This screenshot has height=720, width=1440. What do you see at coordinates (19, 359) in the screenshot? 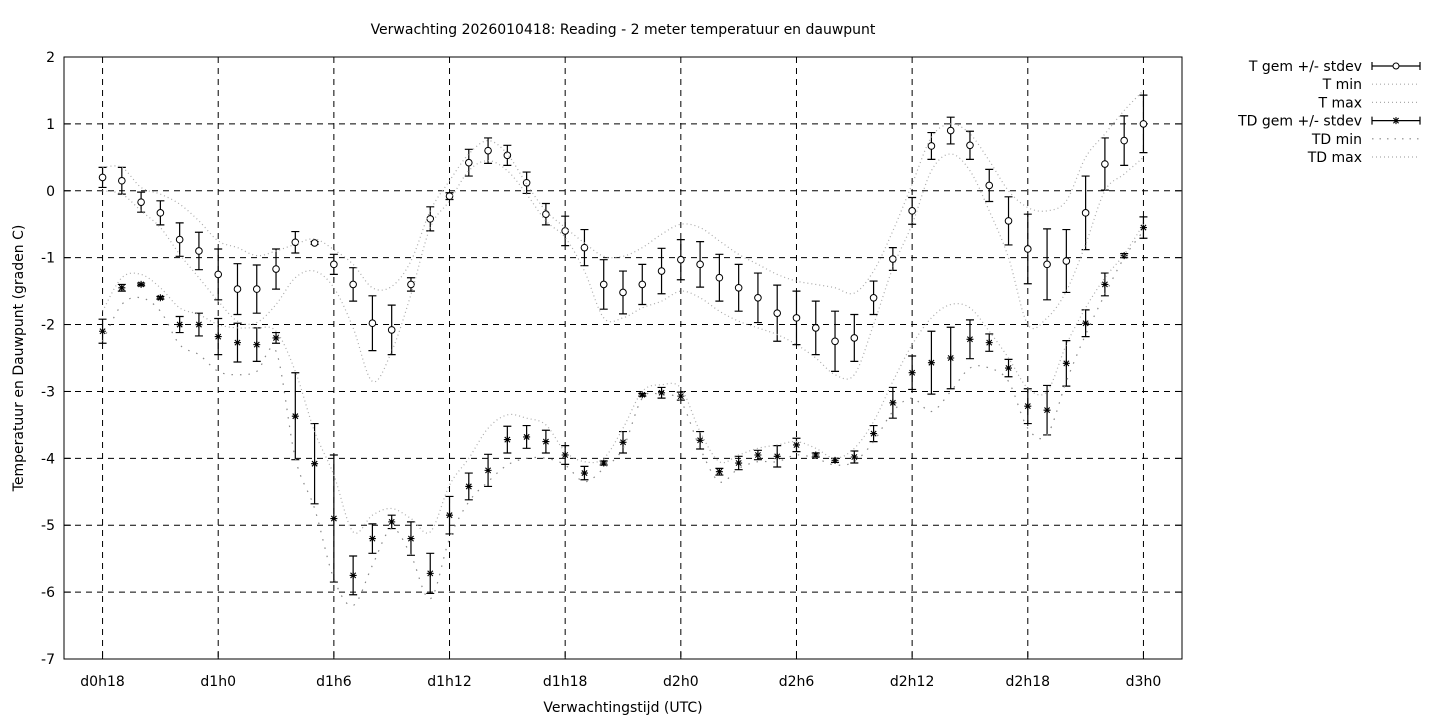
I see `y-axis-label: Temperatuur en Dauwpunt (graden C)` at bounding box center [19, 359].